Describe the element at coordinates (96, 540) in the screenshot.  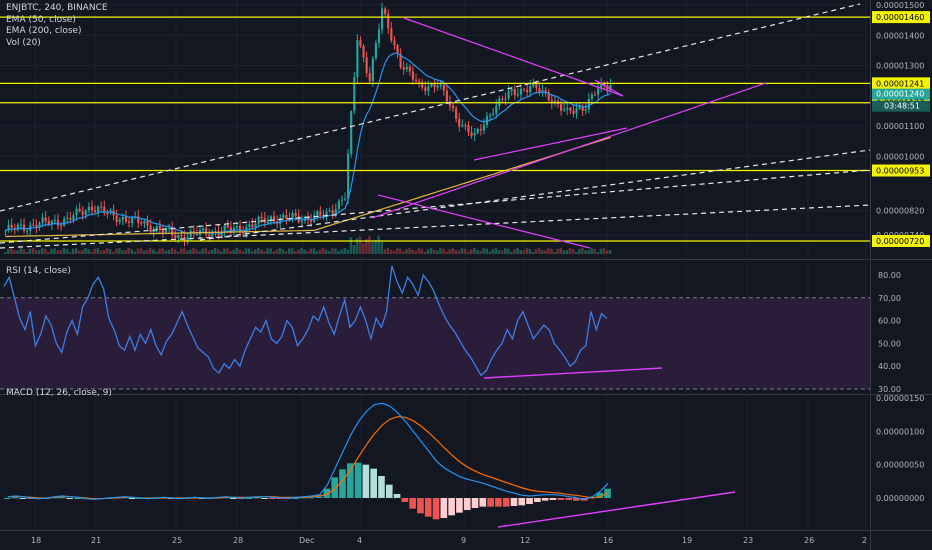
I see `time-tick-label: 21` at that location.